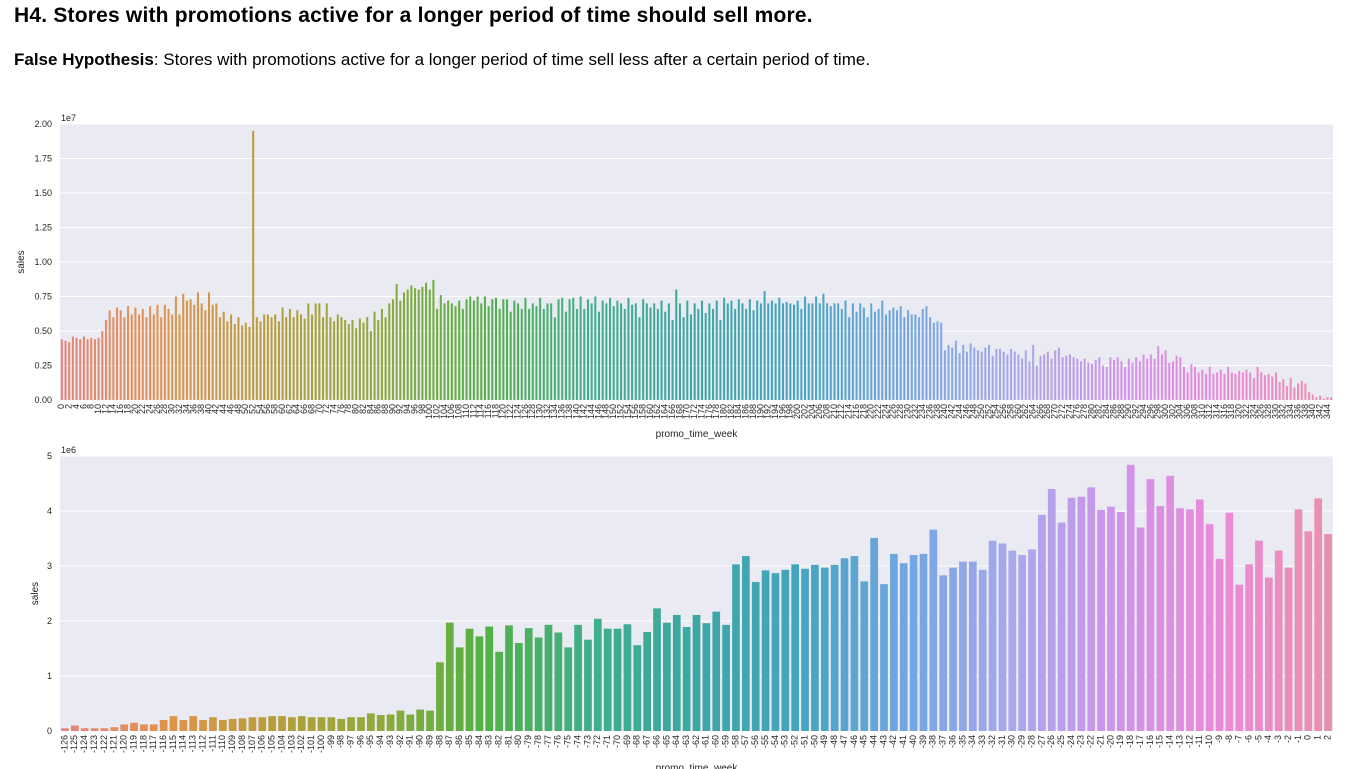  I want to click on x-tick-label: 338, so click(1305, 411).